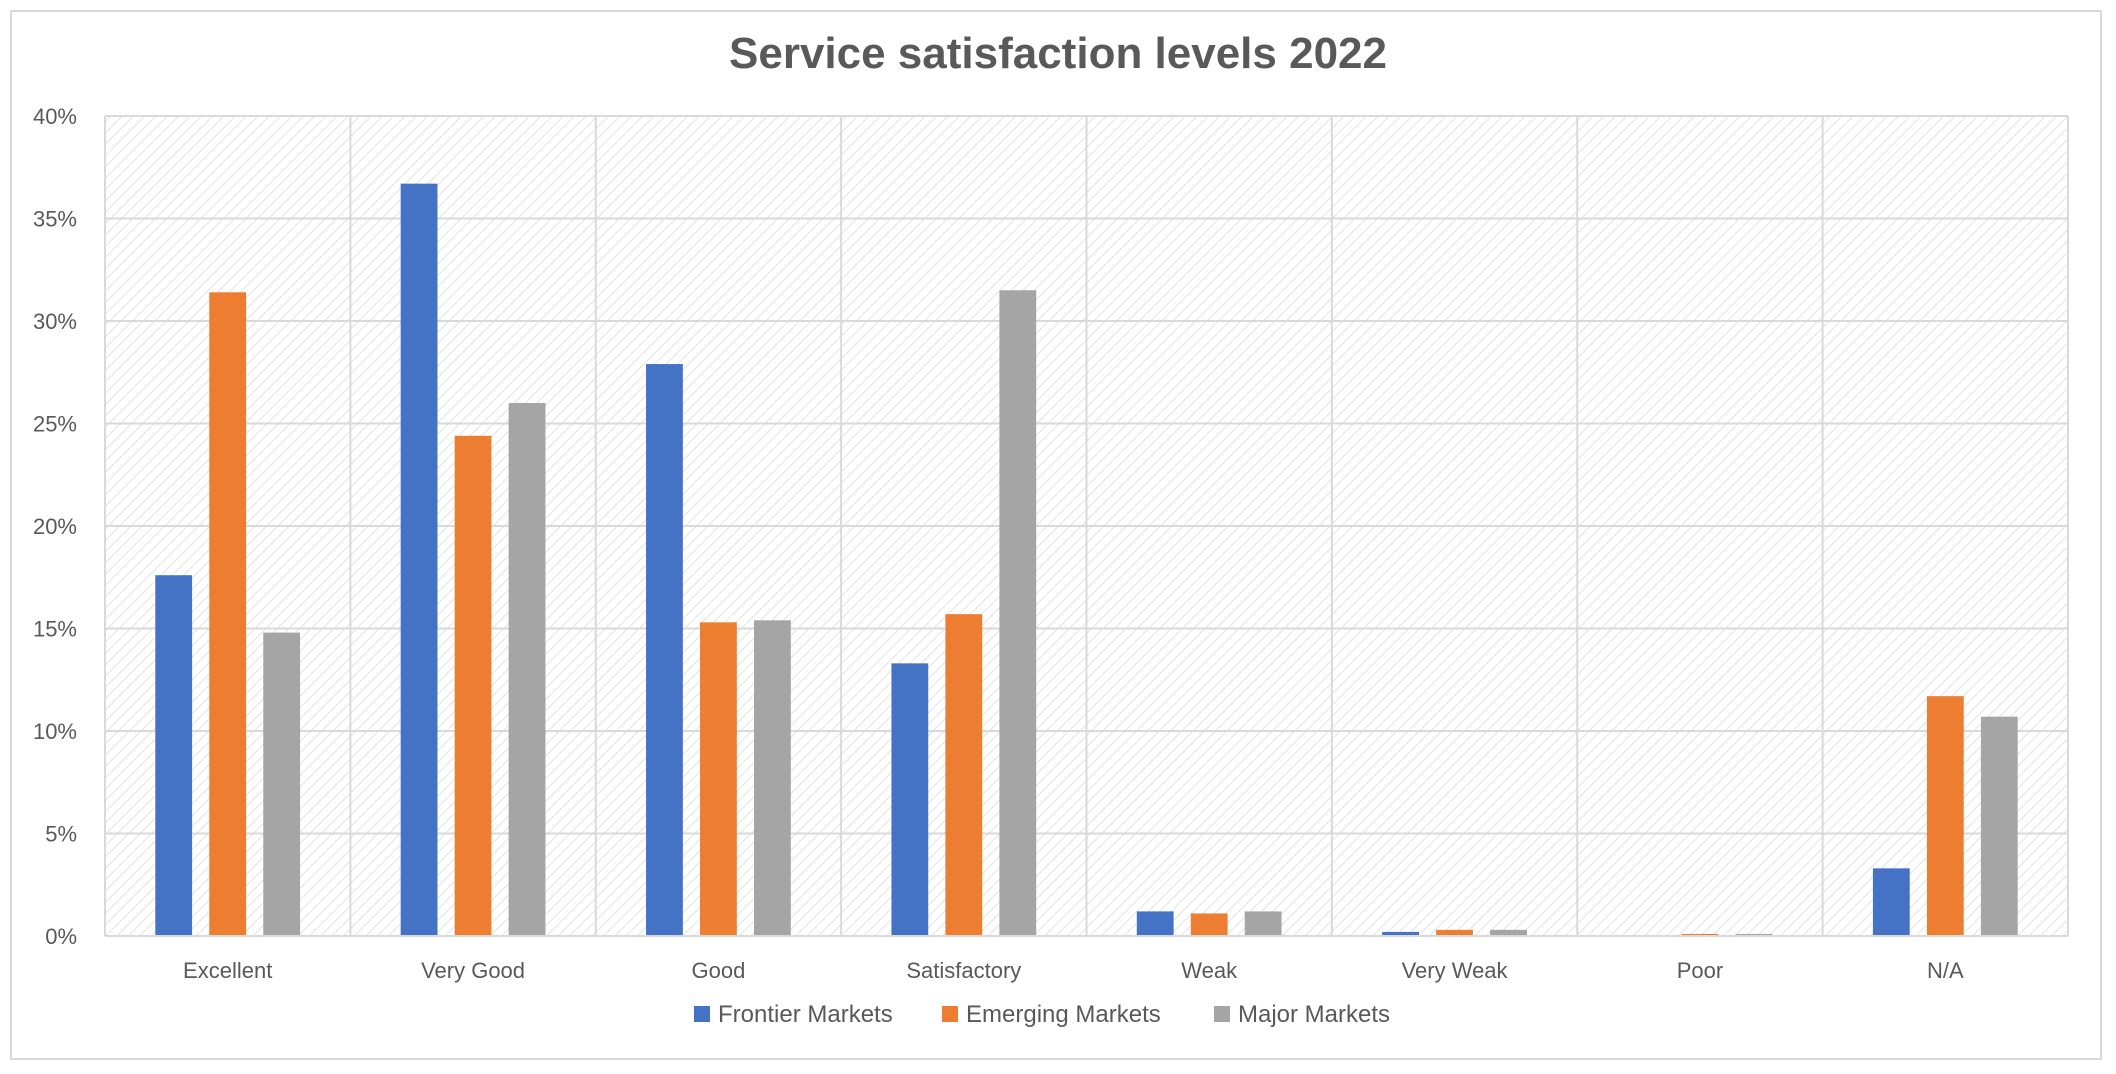 Image resolution: width=2116 pixels, height=1074 pixels. I want to click on bar-emerging-markets-weak, so click(1209, 924).